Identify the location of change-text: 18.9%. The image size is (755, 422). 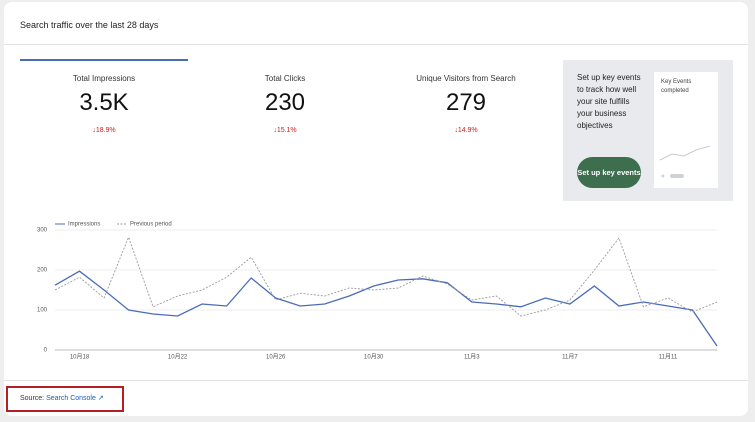
(105, 130).